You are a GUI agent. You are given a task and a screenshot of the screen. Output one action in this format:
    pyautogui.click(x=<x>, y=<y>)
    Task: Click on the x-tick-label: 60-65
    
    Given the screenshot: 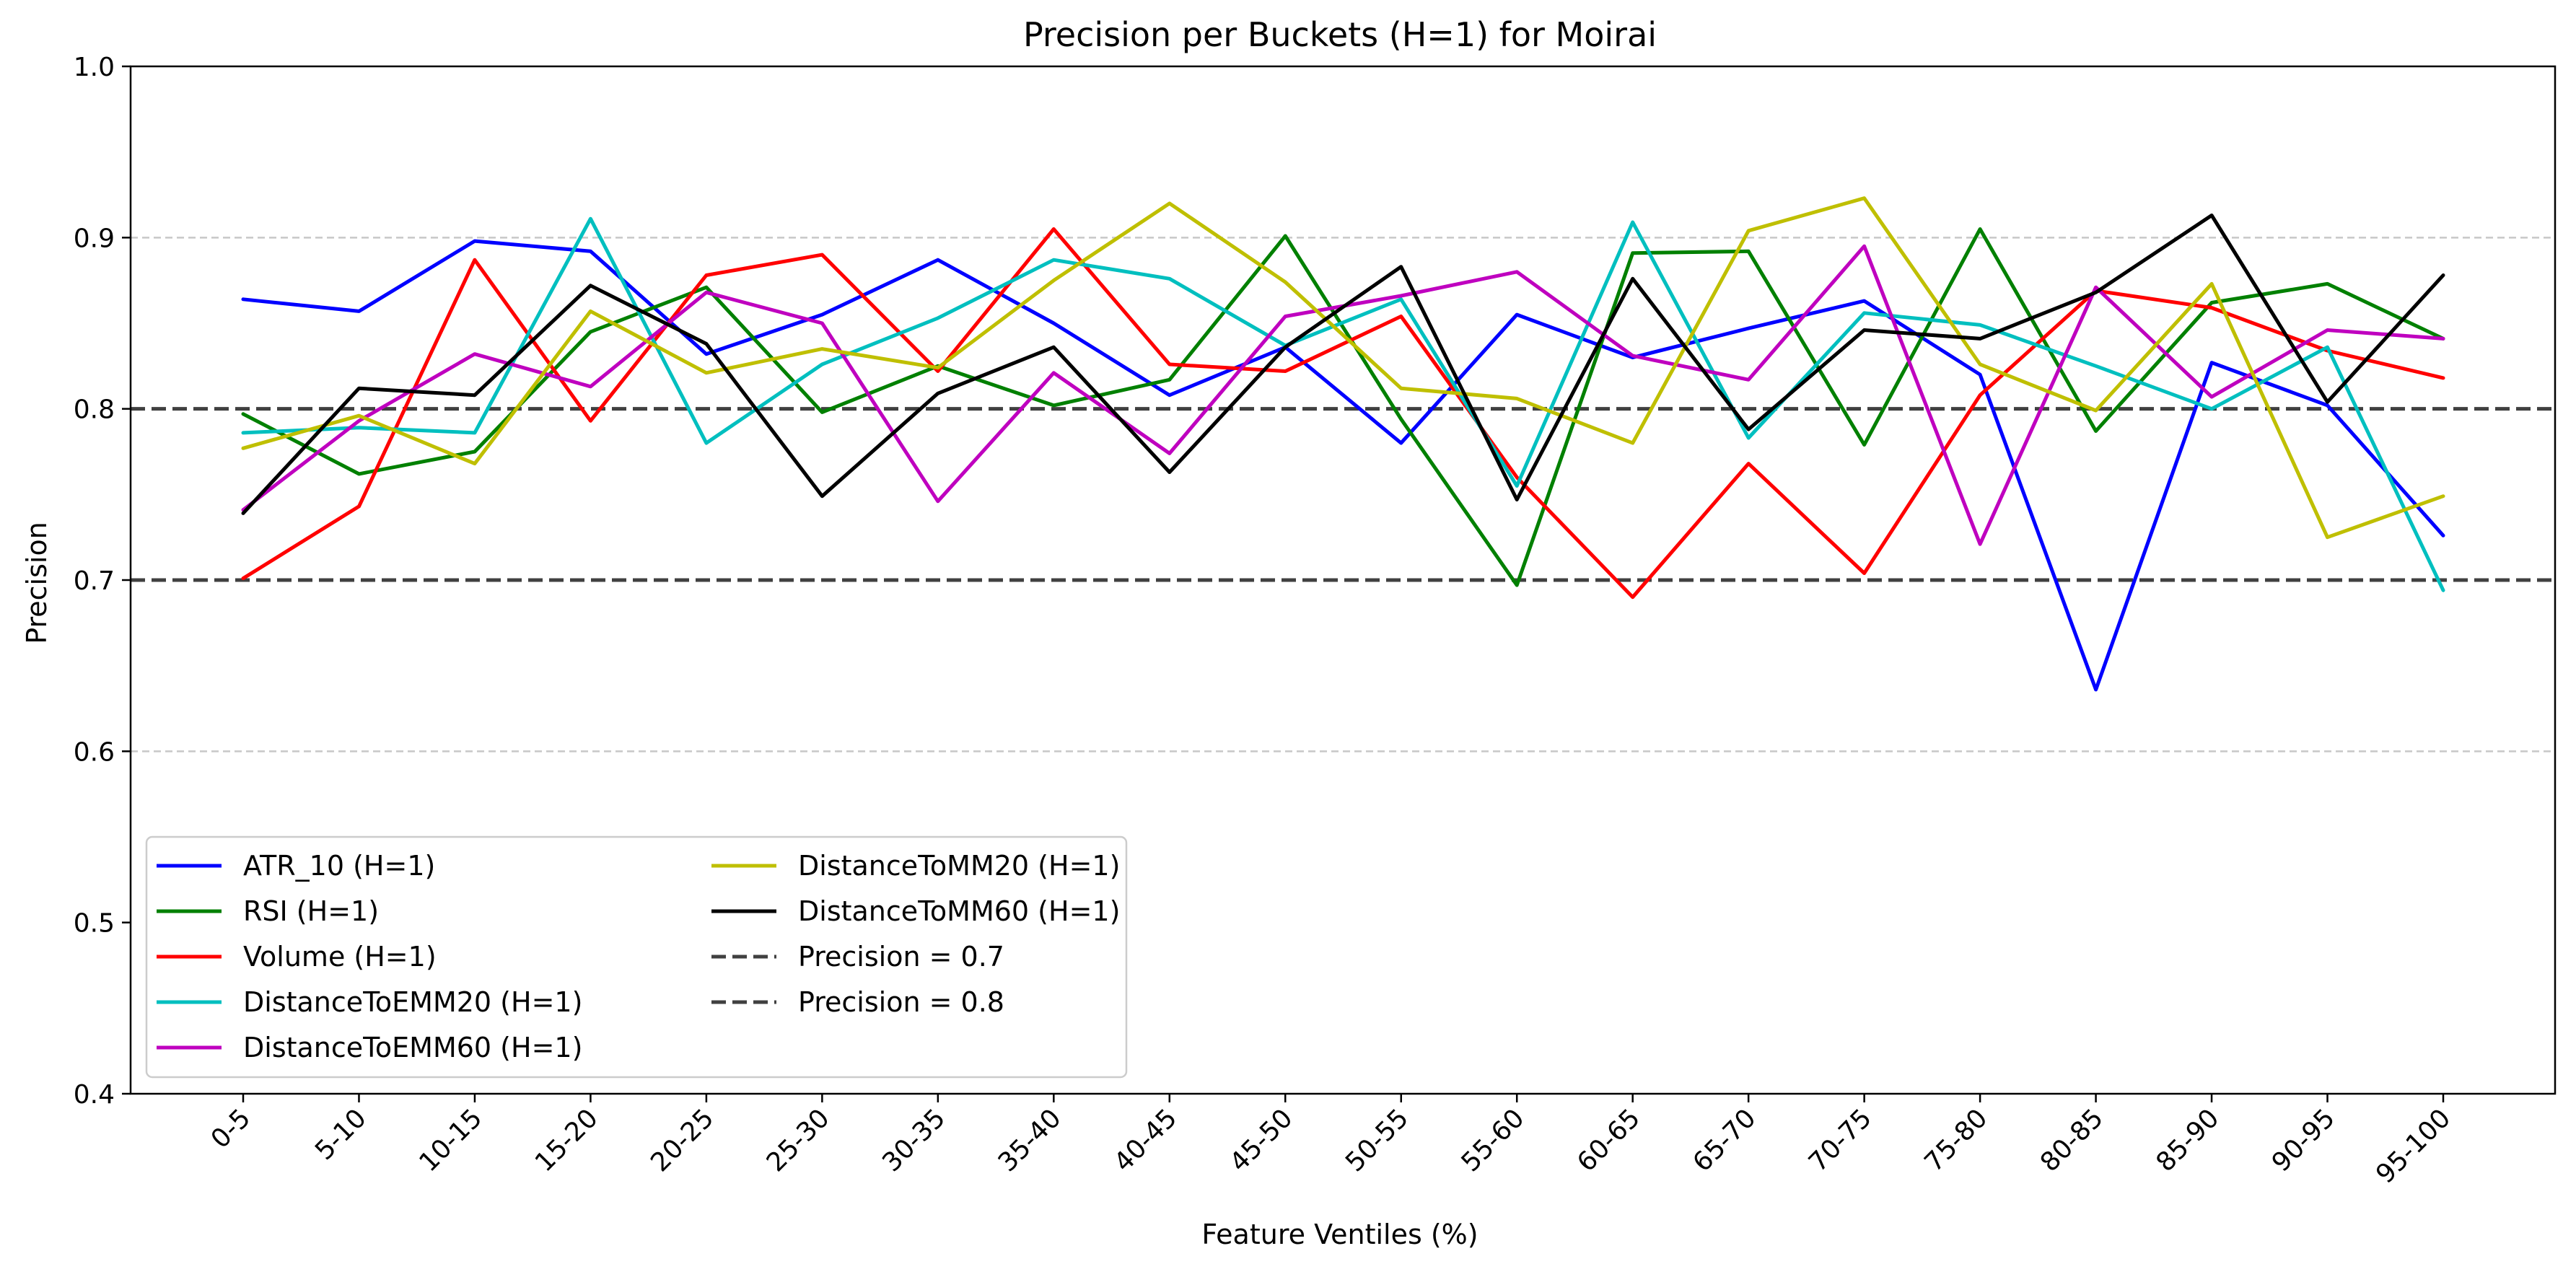 What is the action you would take?
    pyautogui.click(x=1609, y=1140)
    